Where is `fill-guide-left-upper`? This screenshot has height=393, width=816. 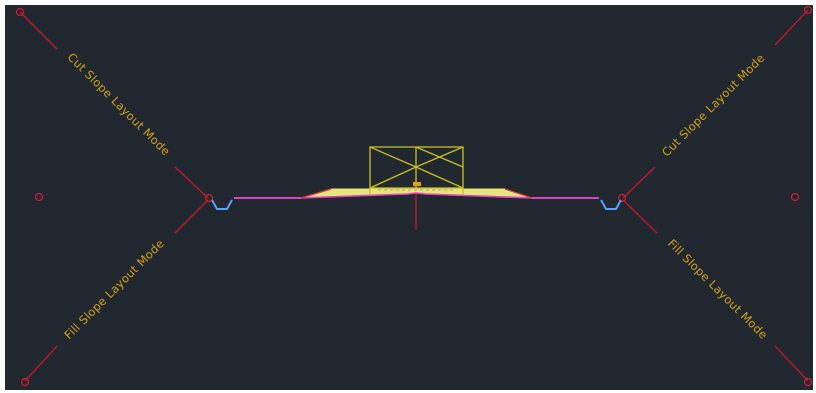
fill-guide-left-upper is located at coordinates (191, 216).